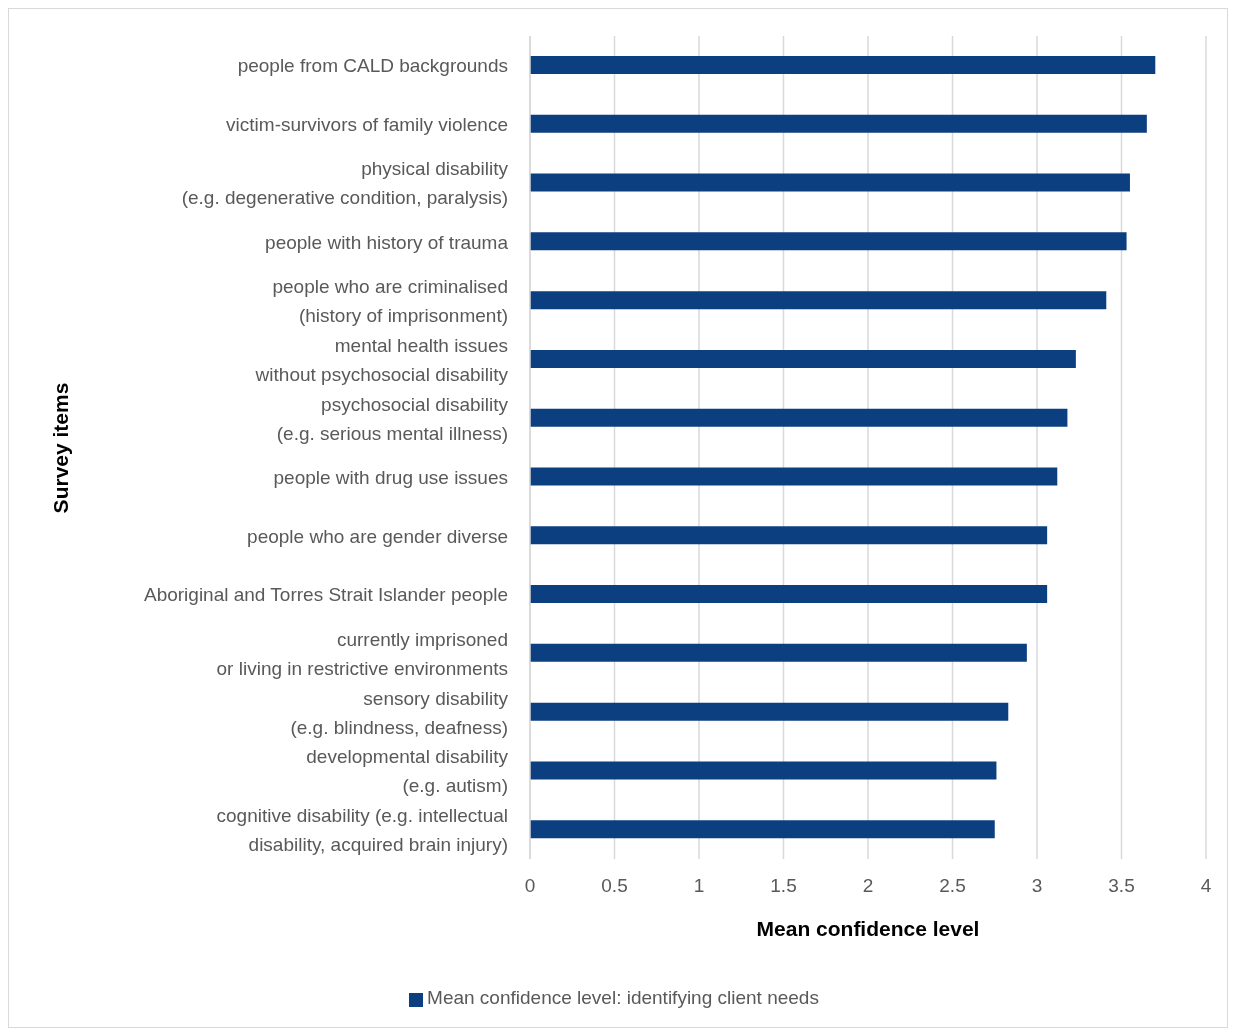 The height and width of the screenshot is (1034, 1236). I want to click on legend-label: Mean confidence level: identifying client needs, so click(623, 997).